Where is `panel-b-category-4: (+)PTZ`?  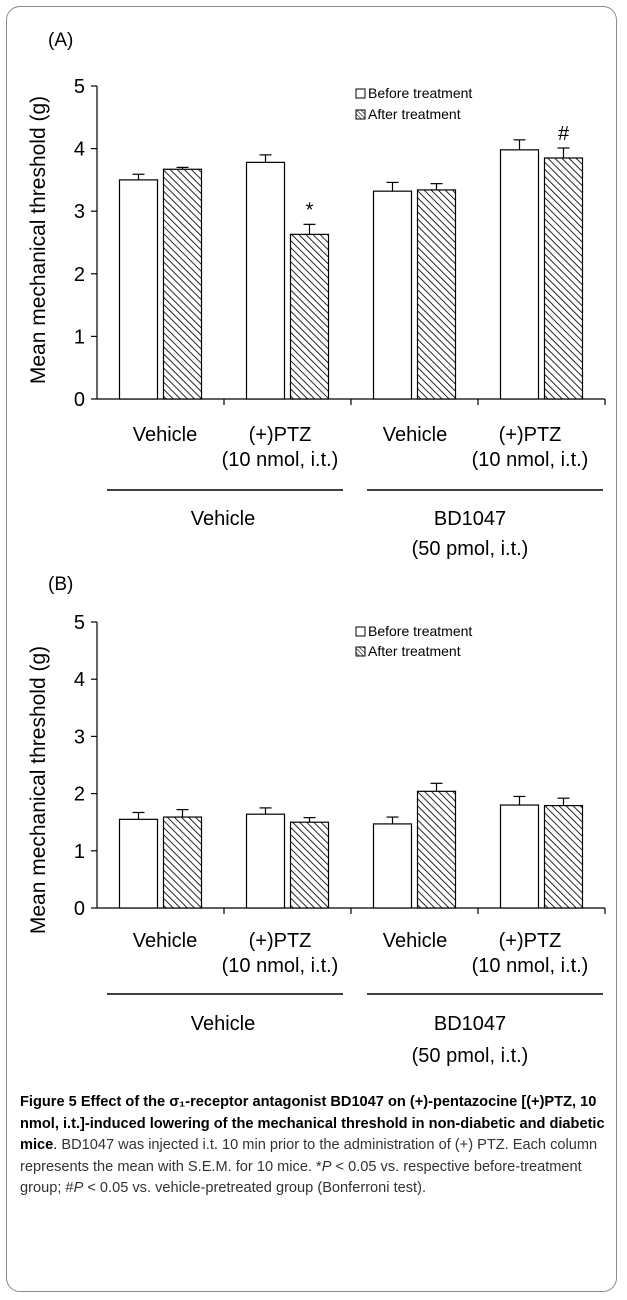 panel-b-category-4: (+)PTZ is located at coordinates (530, 941).